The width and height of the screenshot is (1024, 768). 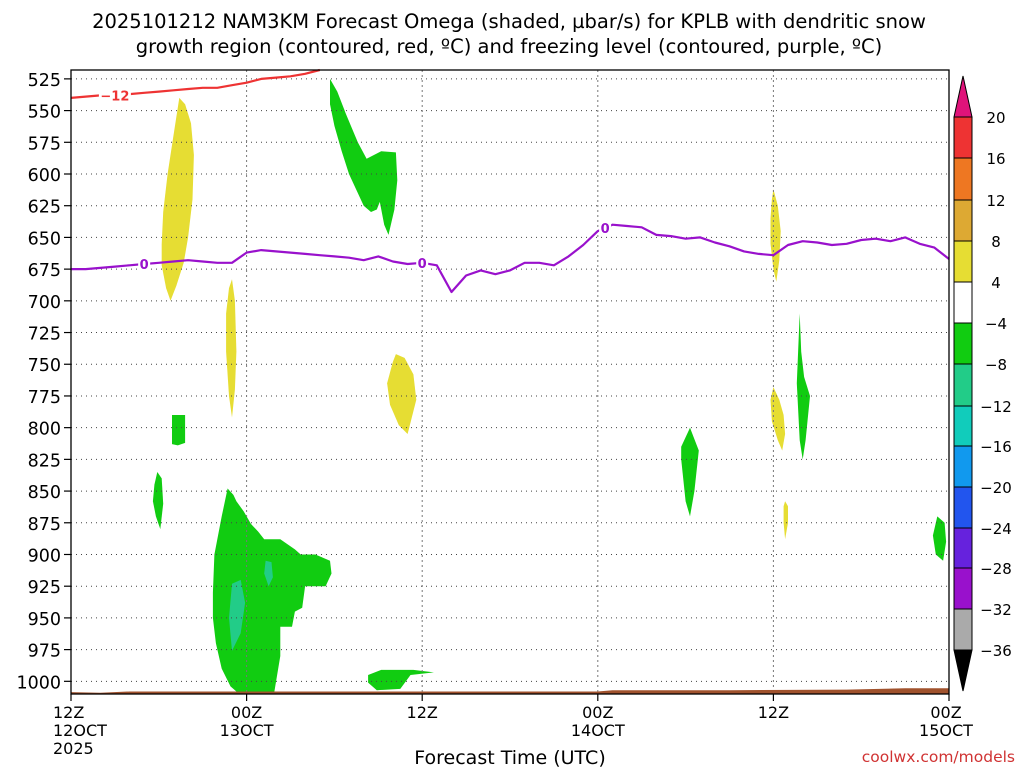 I want to click on terrain-ground, so click(x=510, y=691).